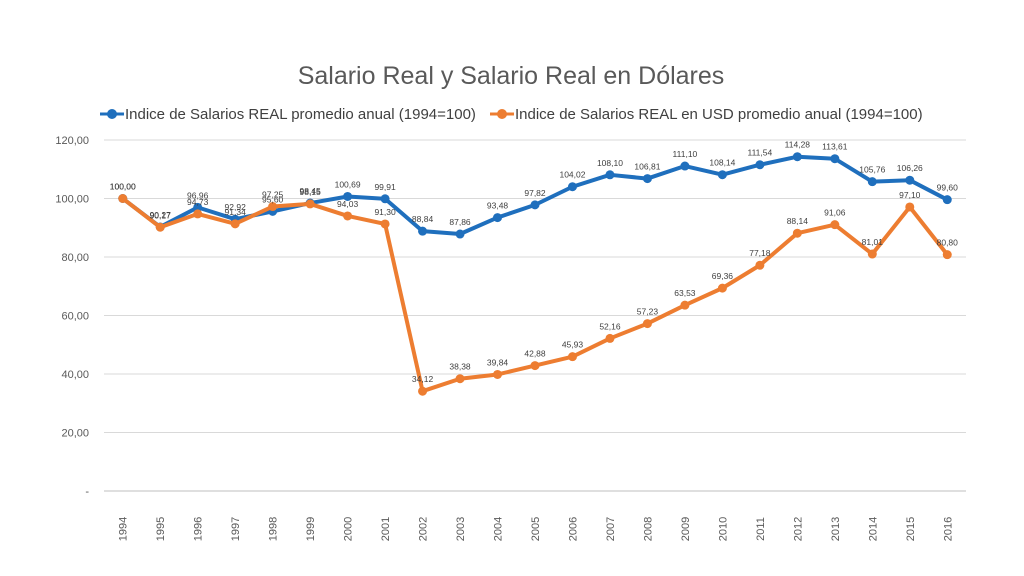  What do you see at coordinates (112, 114) in the screenshot?
I see `legend-marker-salario-real` at bounding box center [112, 114].